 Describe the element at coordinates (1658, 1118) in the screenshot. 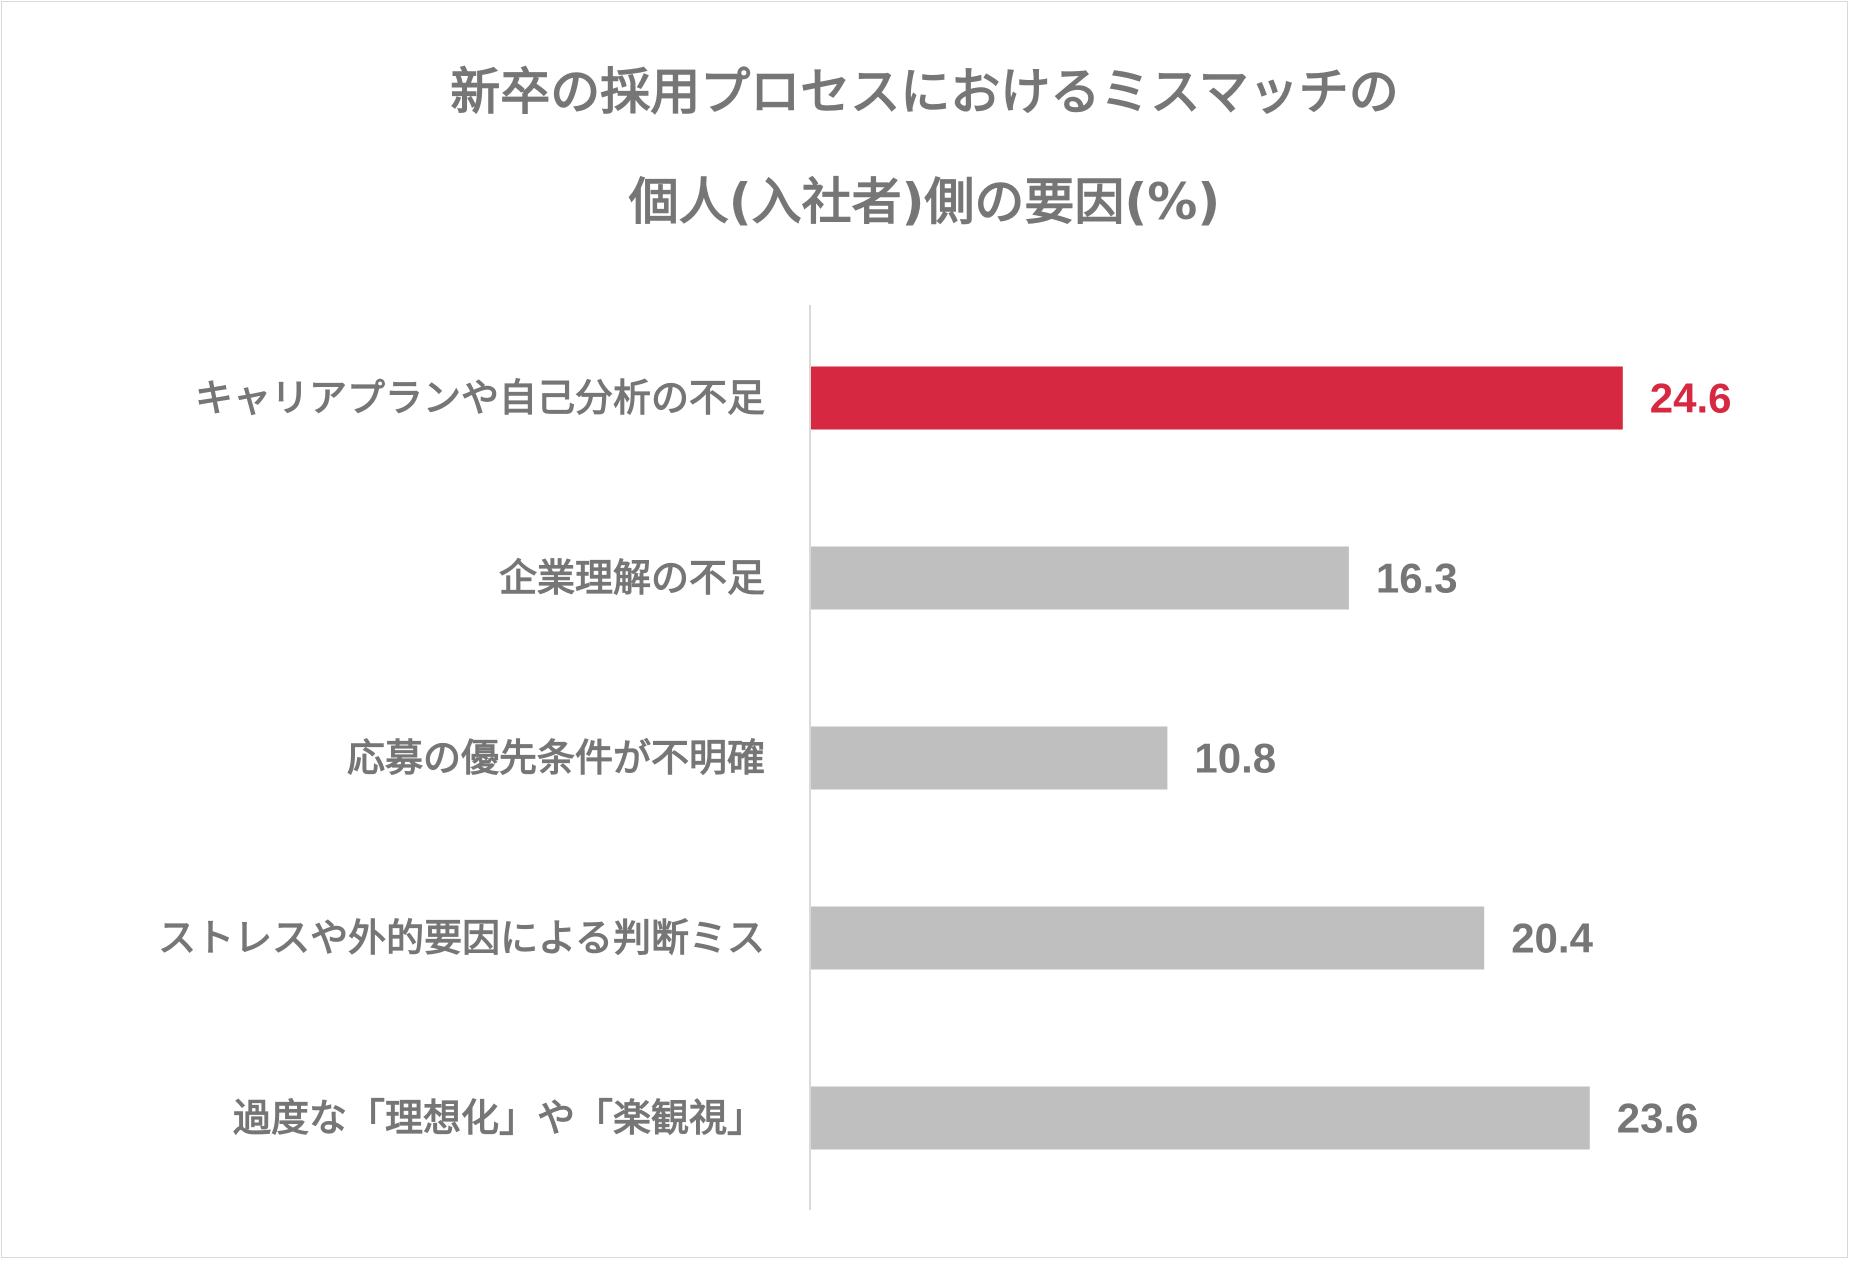

I see `value-label-5: 23.6` at that location.